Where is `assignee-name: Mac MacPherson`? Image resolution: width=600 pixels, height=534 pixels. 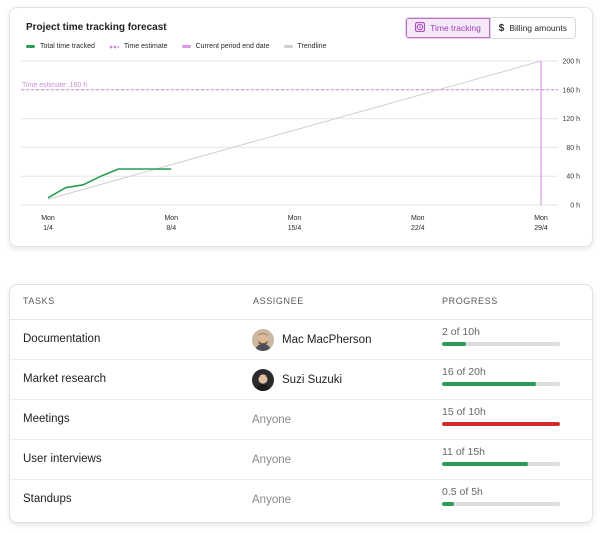
assignee-name: Mac MacPherson is located at coordinates (327, 339).